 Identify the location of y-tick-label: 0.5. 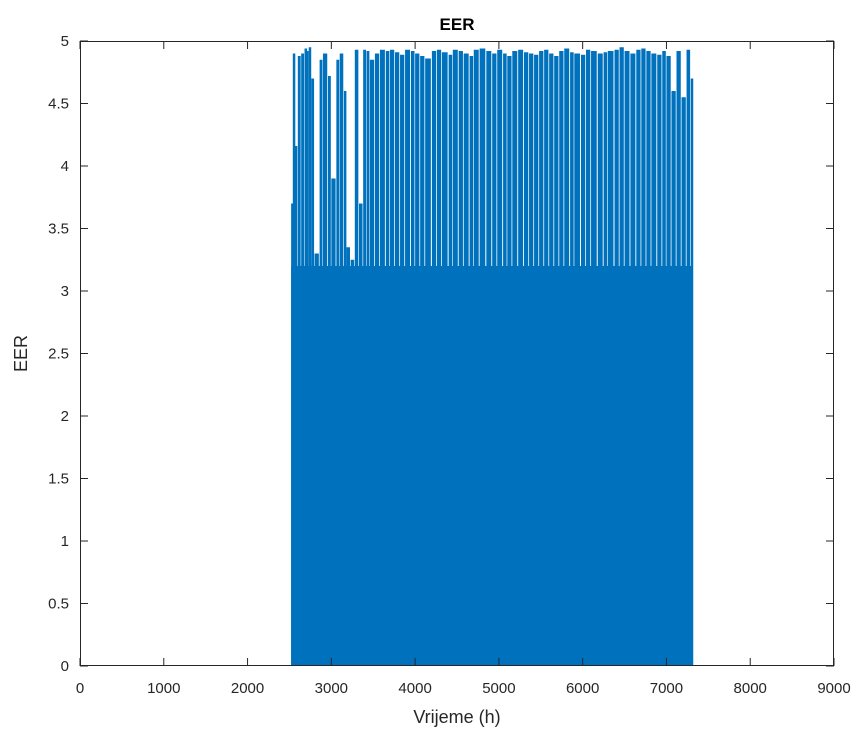
(58, 604).